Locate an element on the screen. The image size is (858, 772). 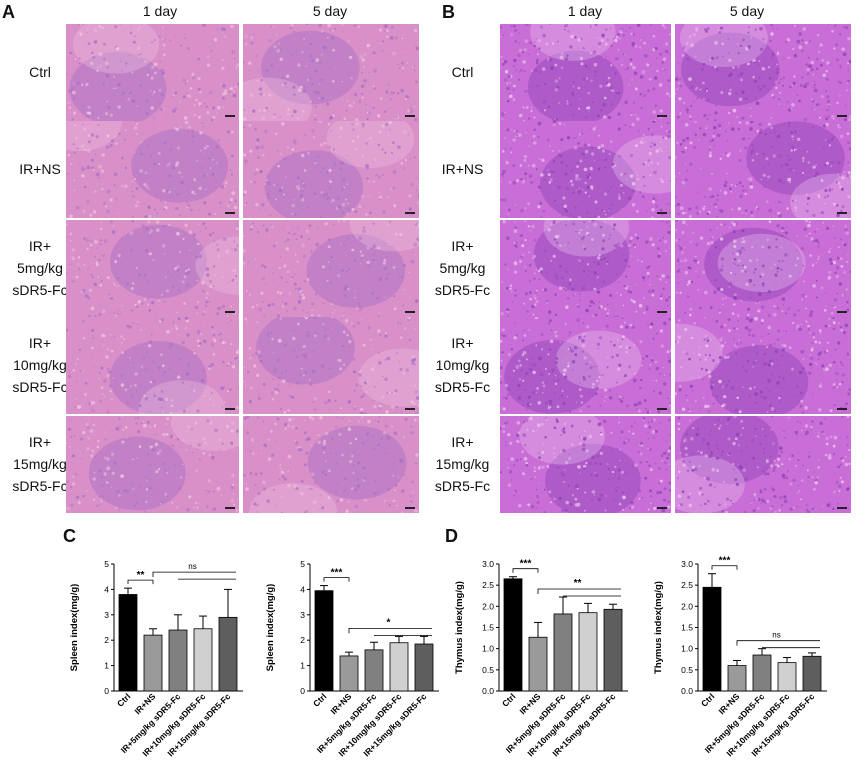
spleen-tile-r5-c2 is located at coordinates (331, 464).